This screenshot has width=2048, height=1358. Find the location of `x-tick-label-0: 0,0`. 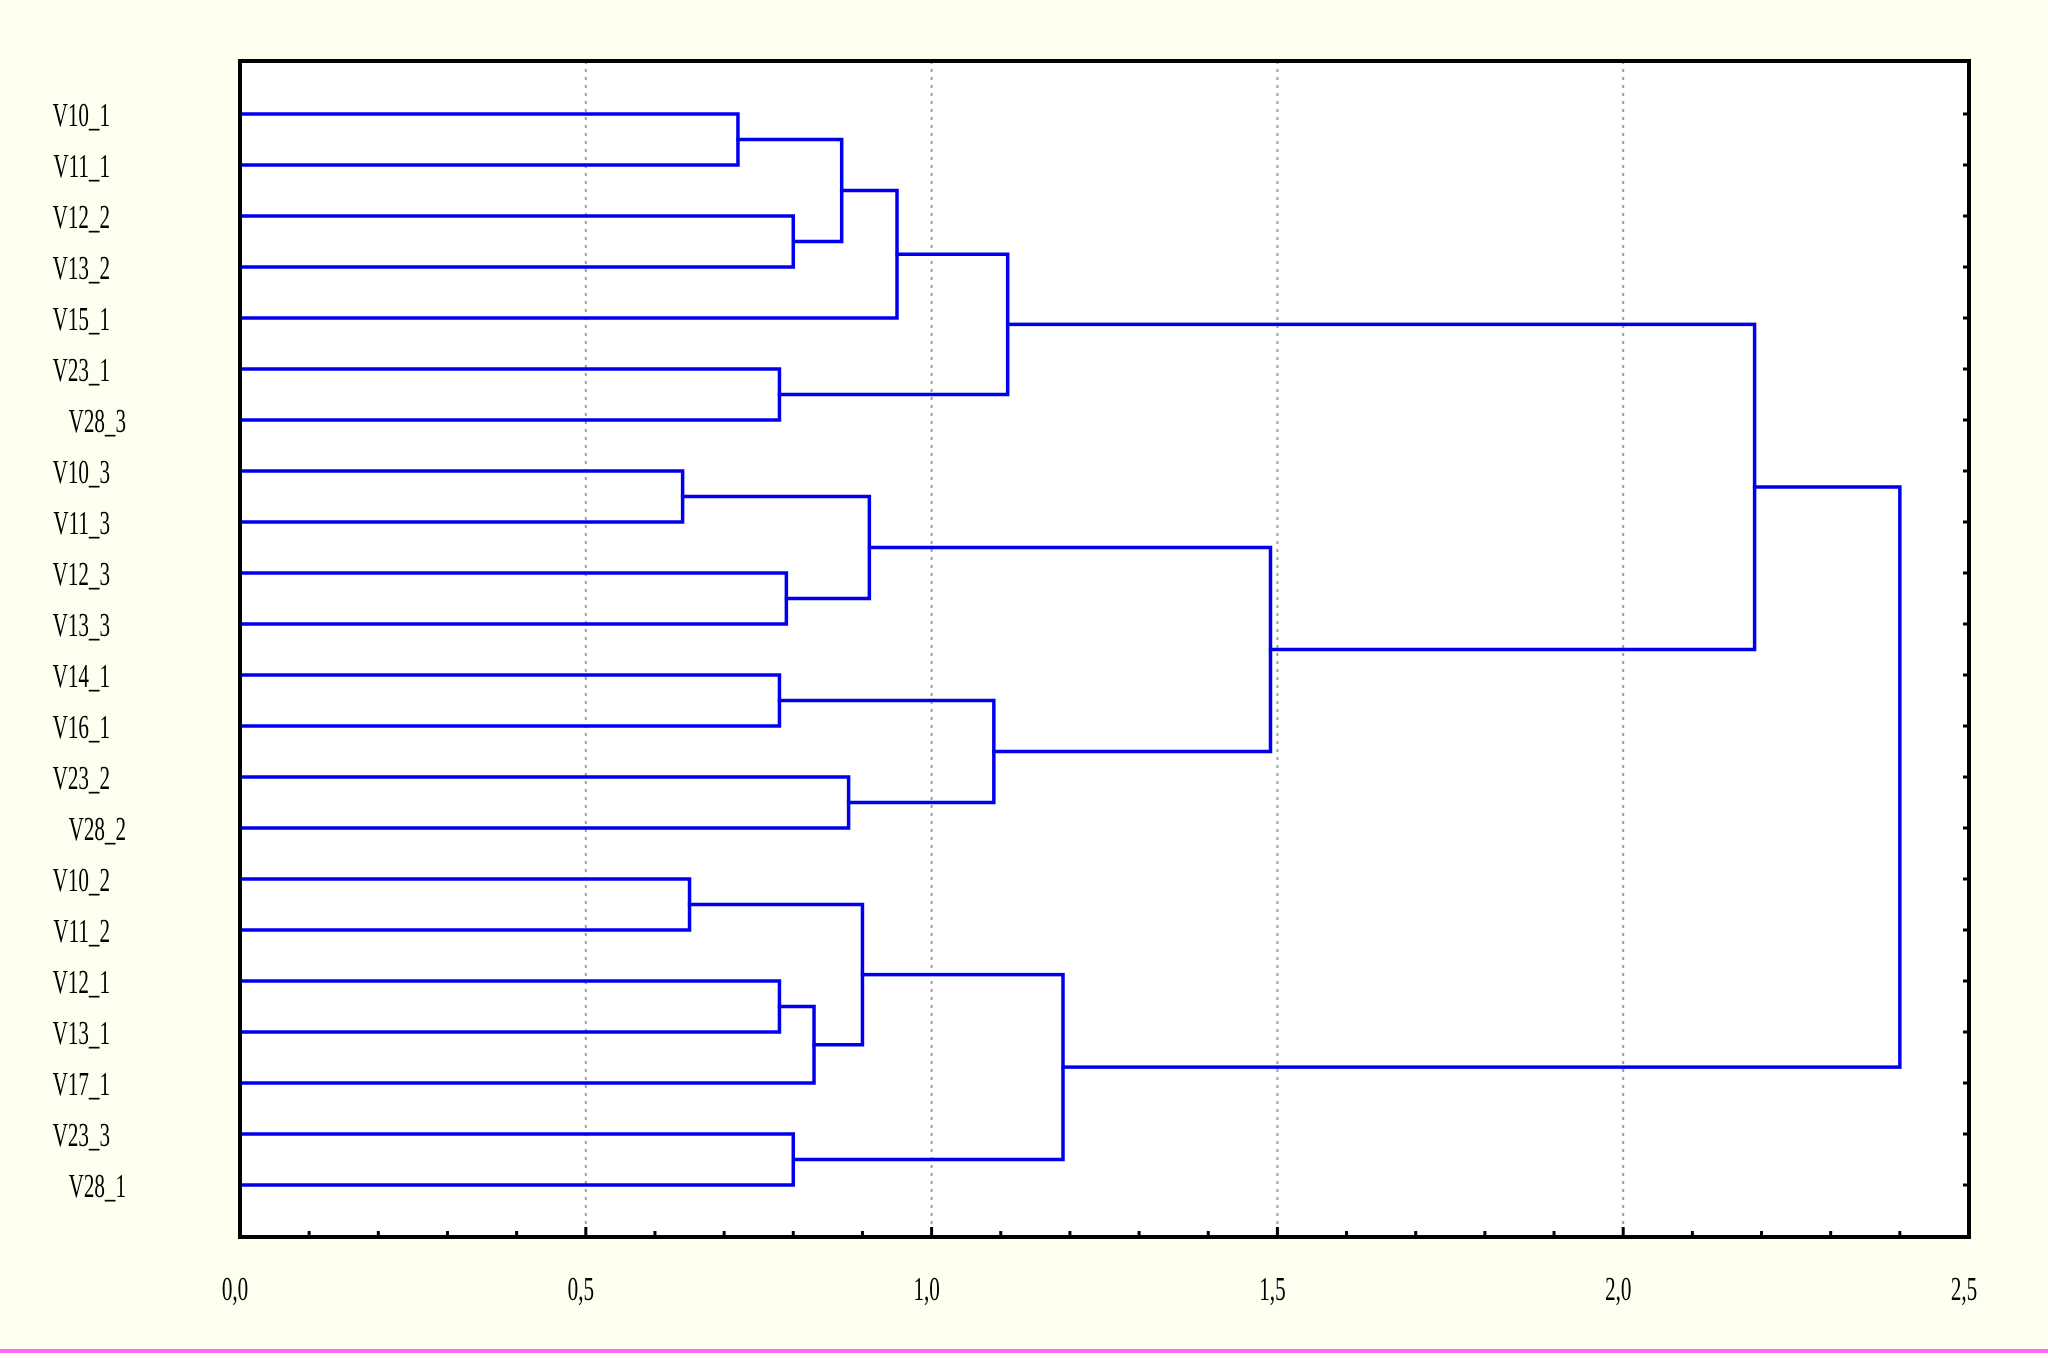

x-tick-label-0: 0,0 is located at coordinates (235, 1289).